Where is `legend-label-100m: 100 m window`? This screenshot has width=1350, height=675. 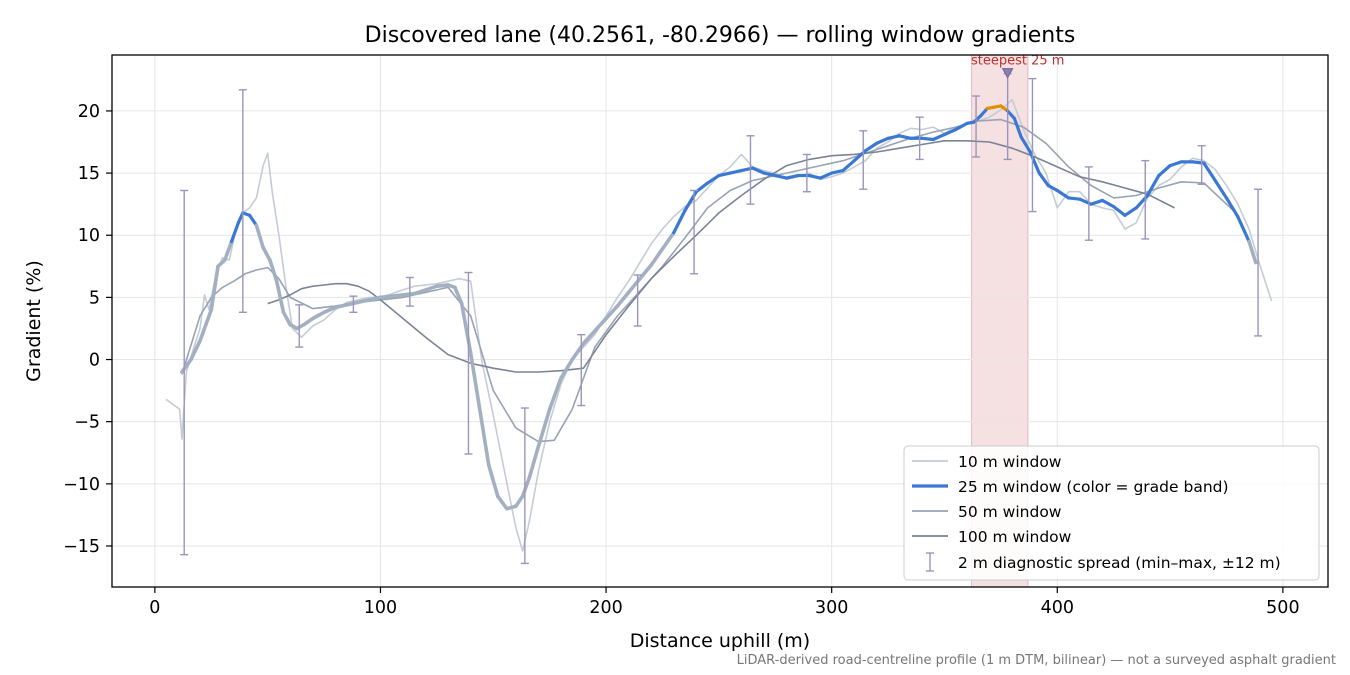 legend-label-100m: 100 m window is located at coordinates (1015, 537).